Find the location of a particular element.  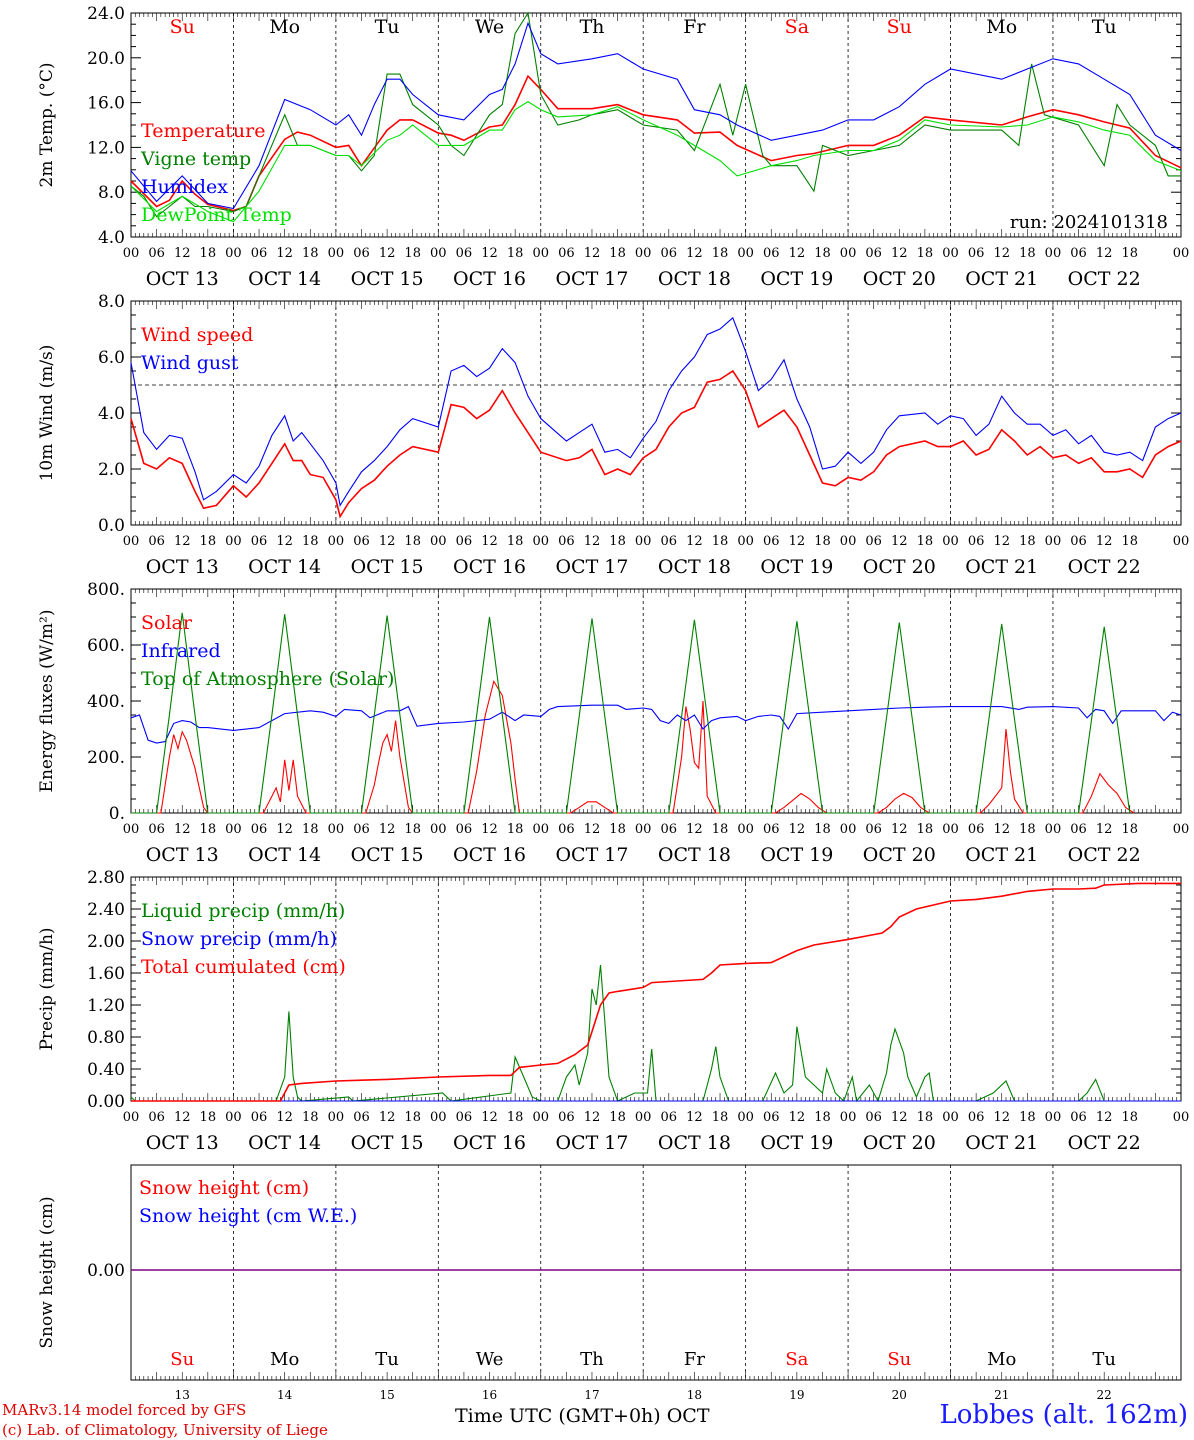

weekday-label: Sa is located at coordinates (797, 27).